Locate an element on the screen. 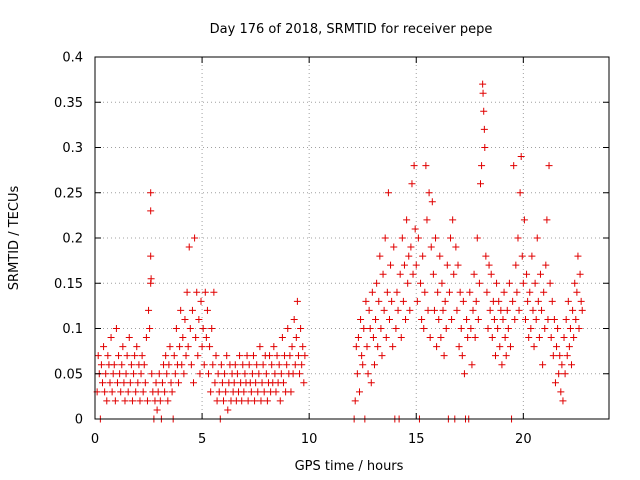  y-axis-label: SRMTID / TECUs is located at coordinates (14, 238).